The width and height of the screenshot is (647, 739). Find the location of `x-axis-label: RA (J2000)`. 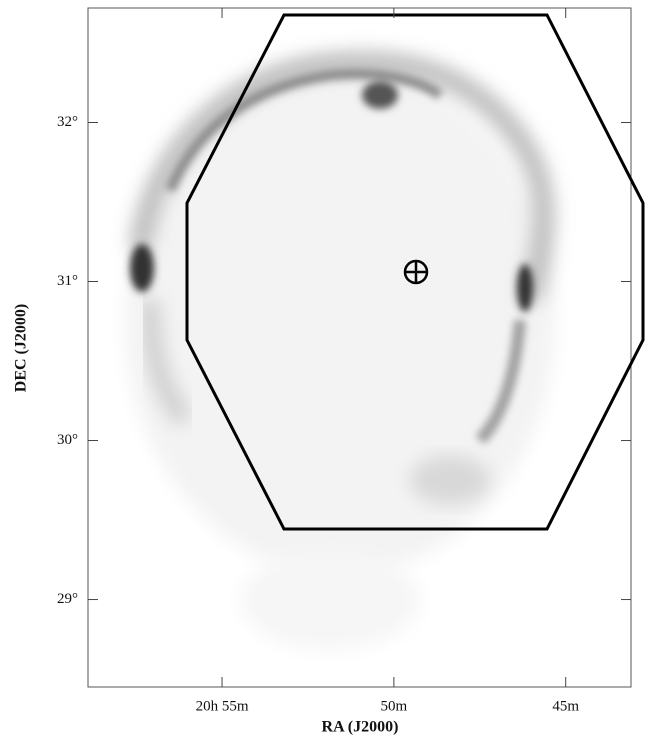

x-axis-label: RA (J2000) is located at coordinates (360, 727).